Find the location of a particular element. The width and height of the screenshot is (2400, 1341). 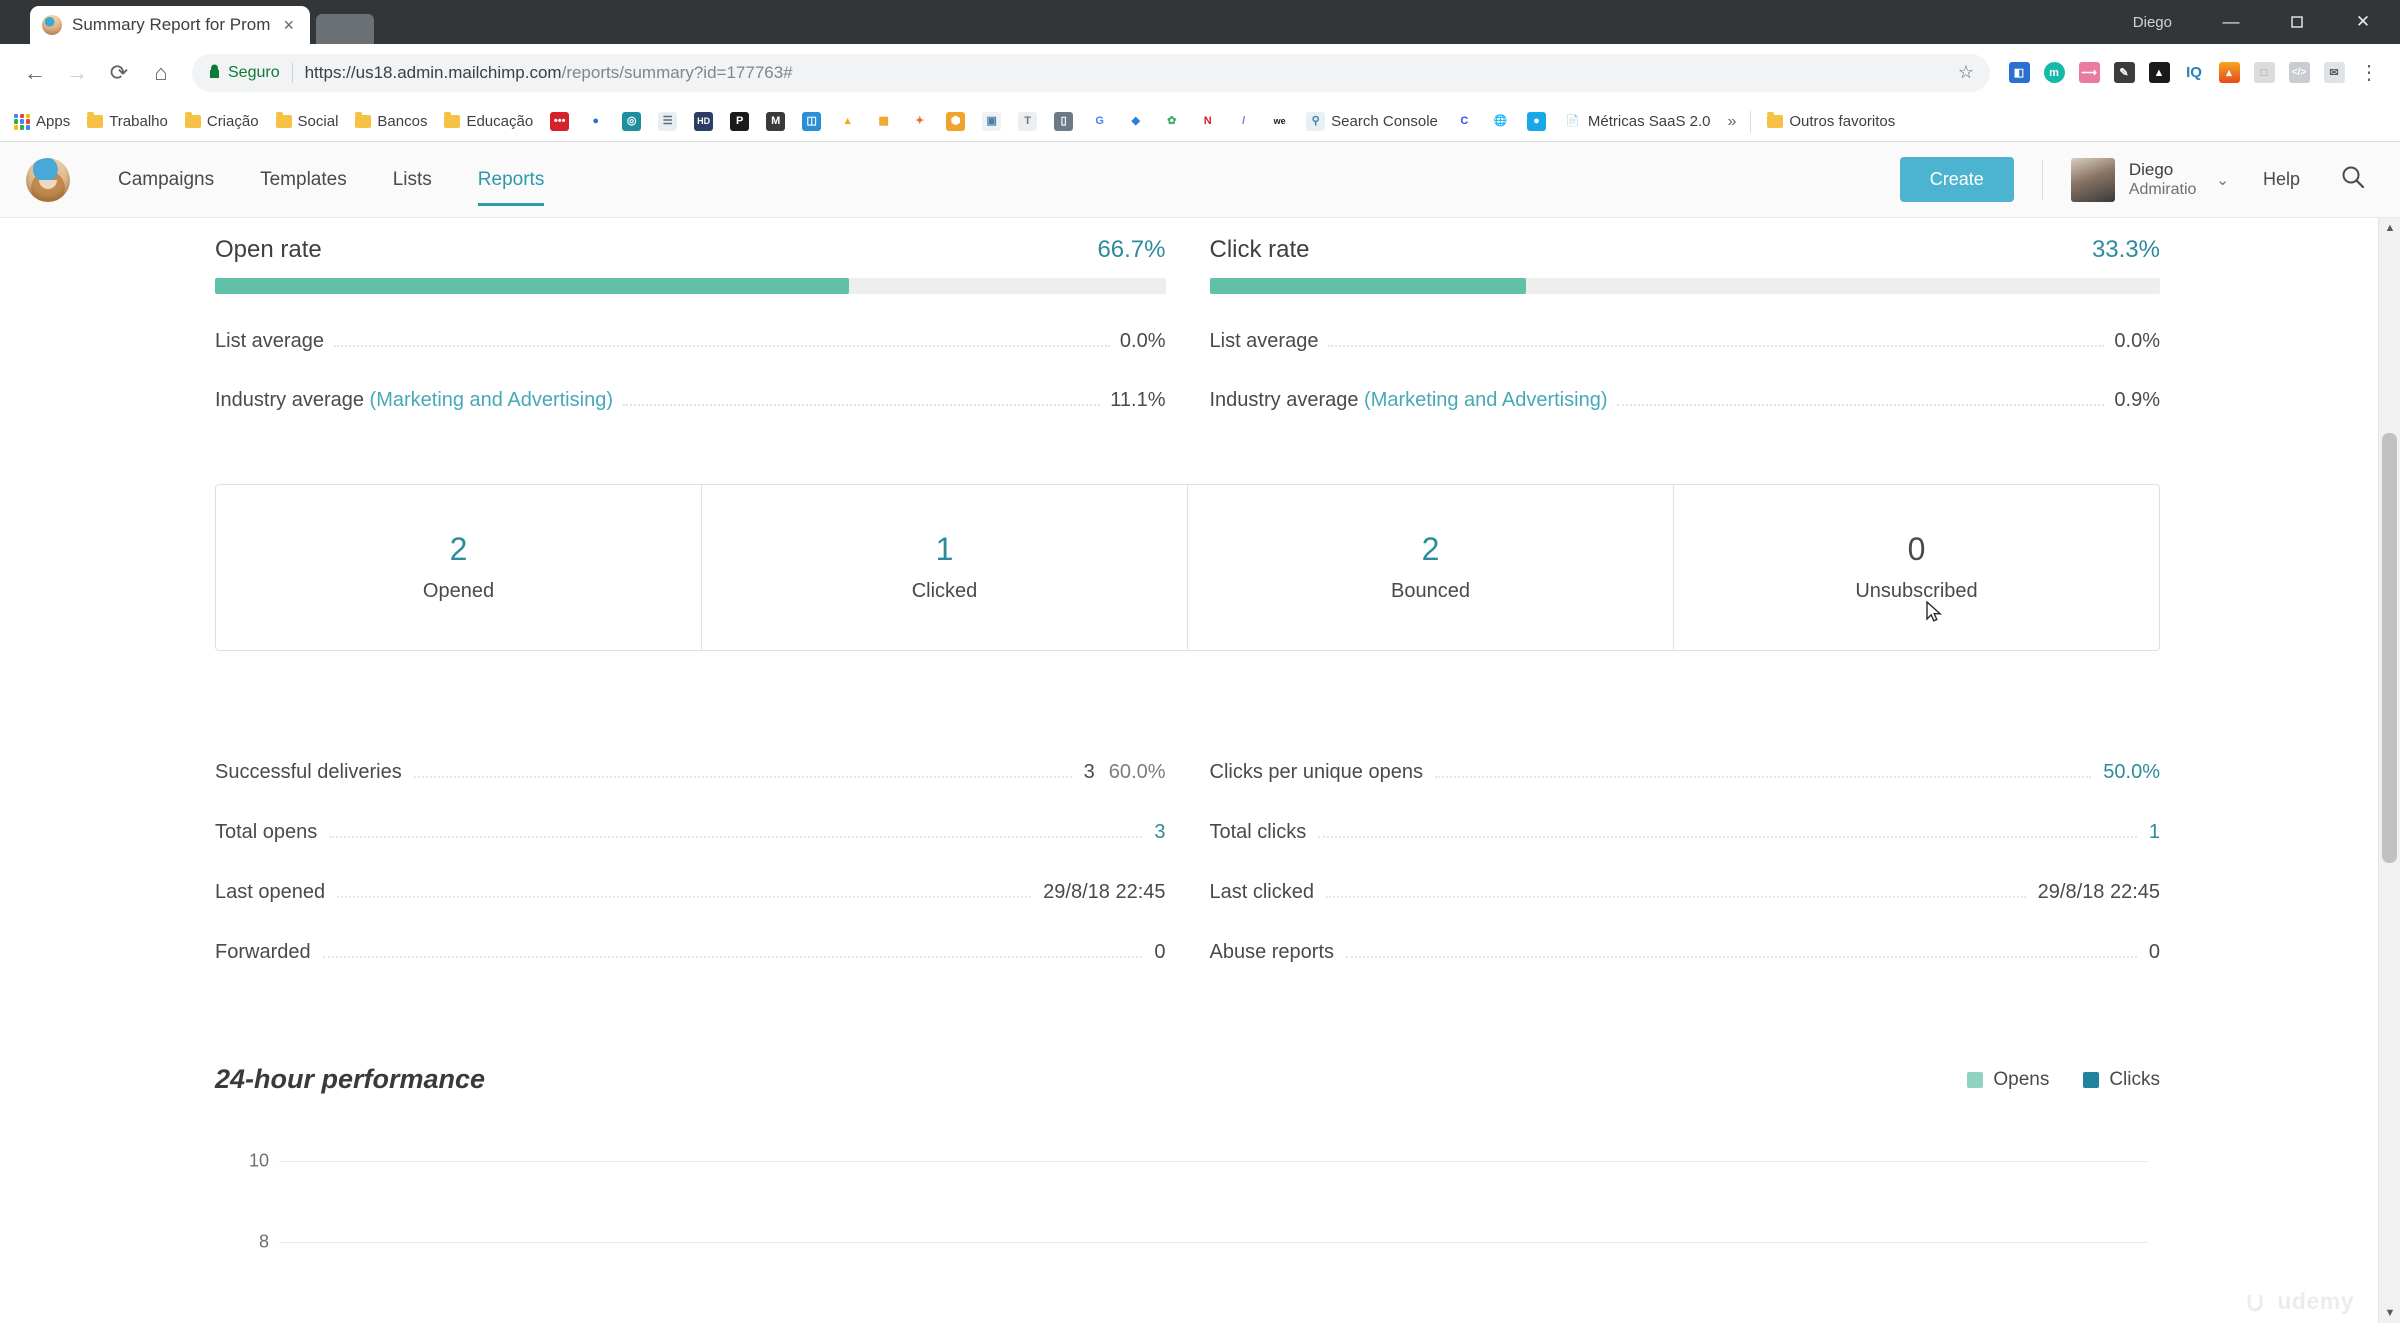

bookmark-leaf: ✿ is located at coordinates (1172, 121).